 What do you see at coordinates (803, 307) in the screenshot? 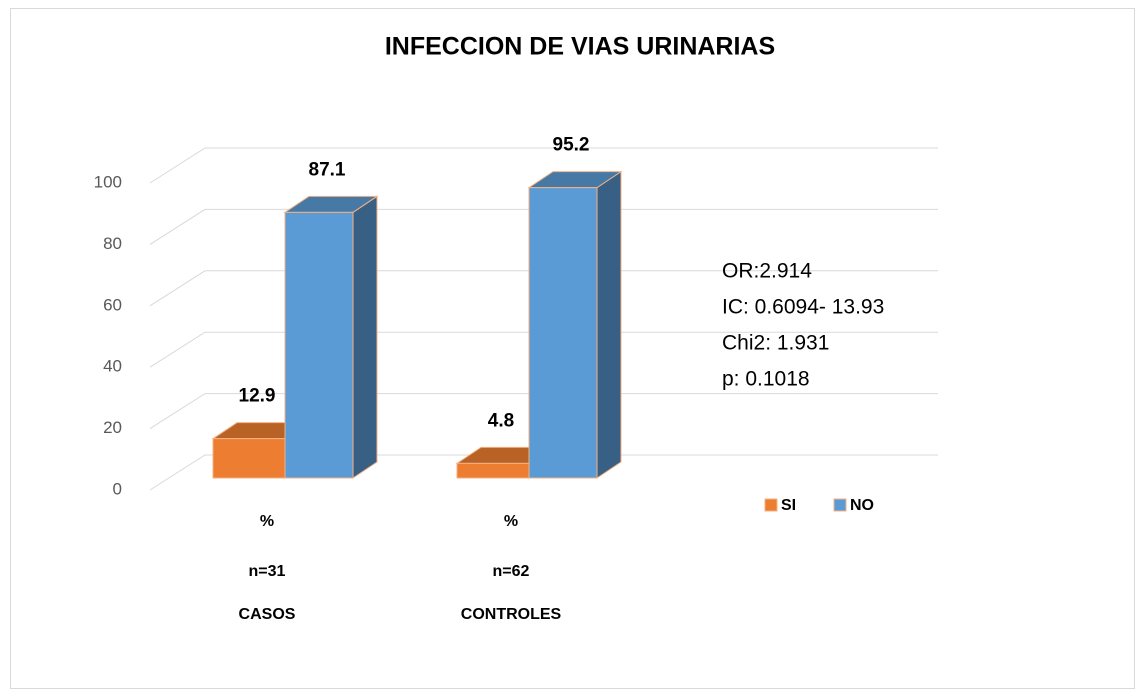
I see `annotation: IC: 0.6094- 13.93` at bounding box center [803, 307].